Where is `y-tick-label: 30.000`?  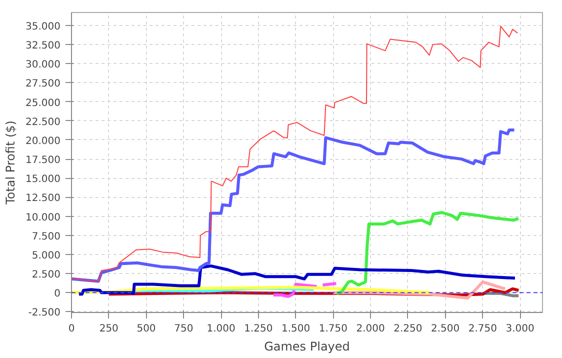
y-tick-label: 30.000 is located at coordinates (43, 65).